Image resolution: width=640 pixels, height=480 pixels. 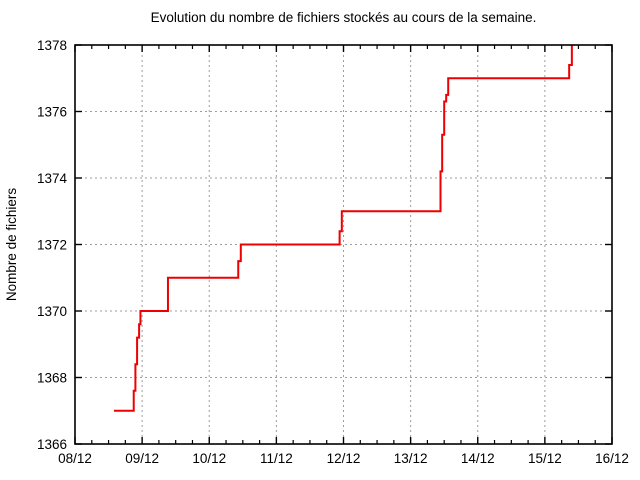 I want to click on y-tick-label: 1374, so click(x=52, y=178).